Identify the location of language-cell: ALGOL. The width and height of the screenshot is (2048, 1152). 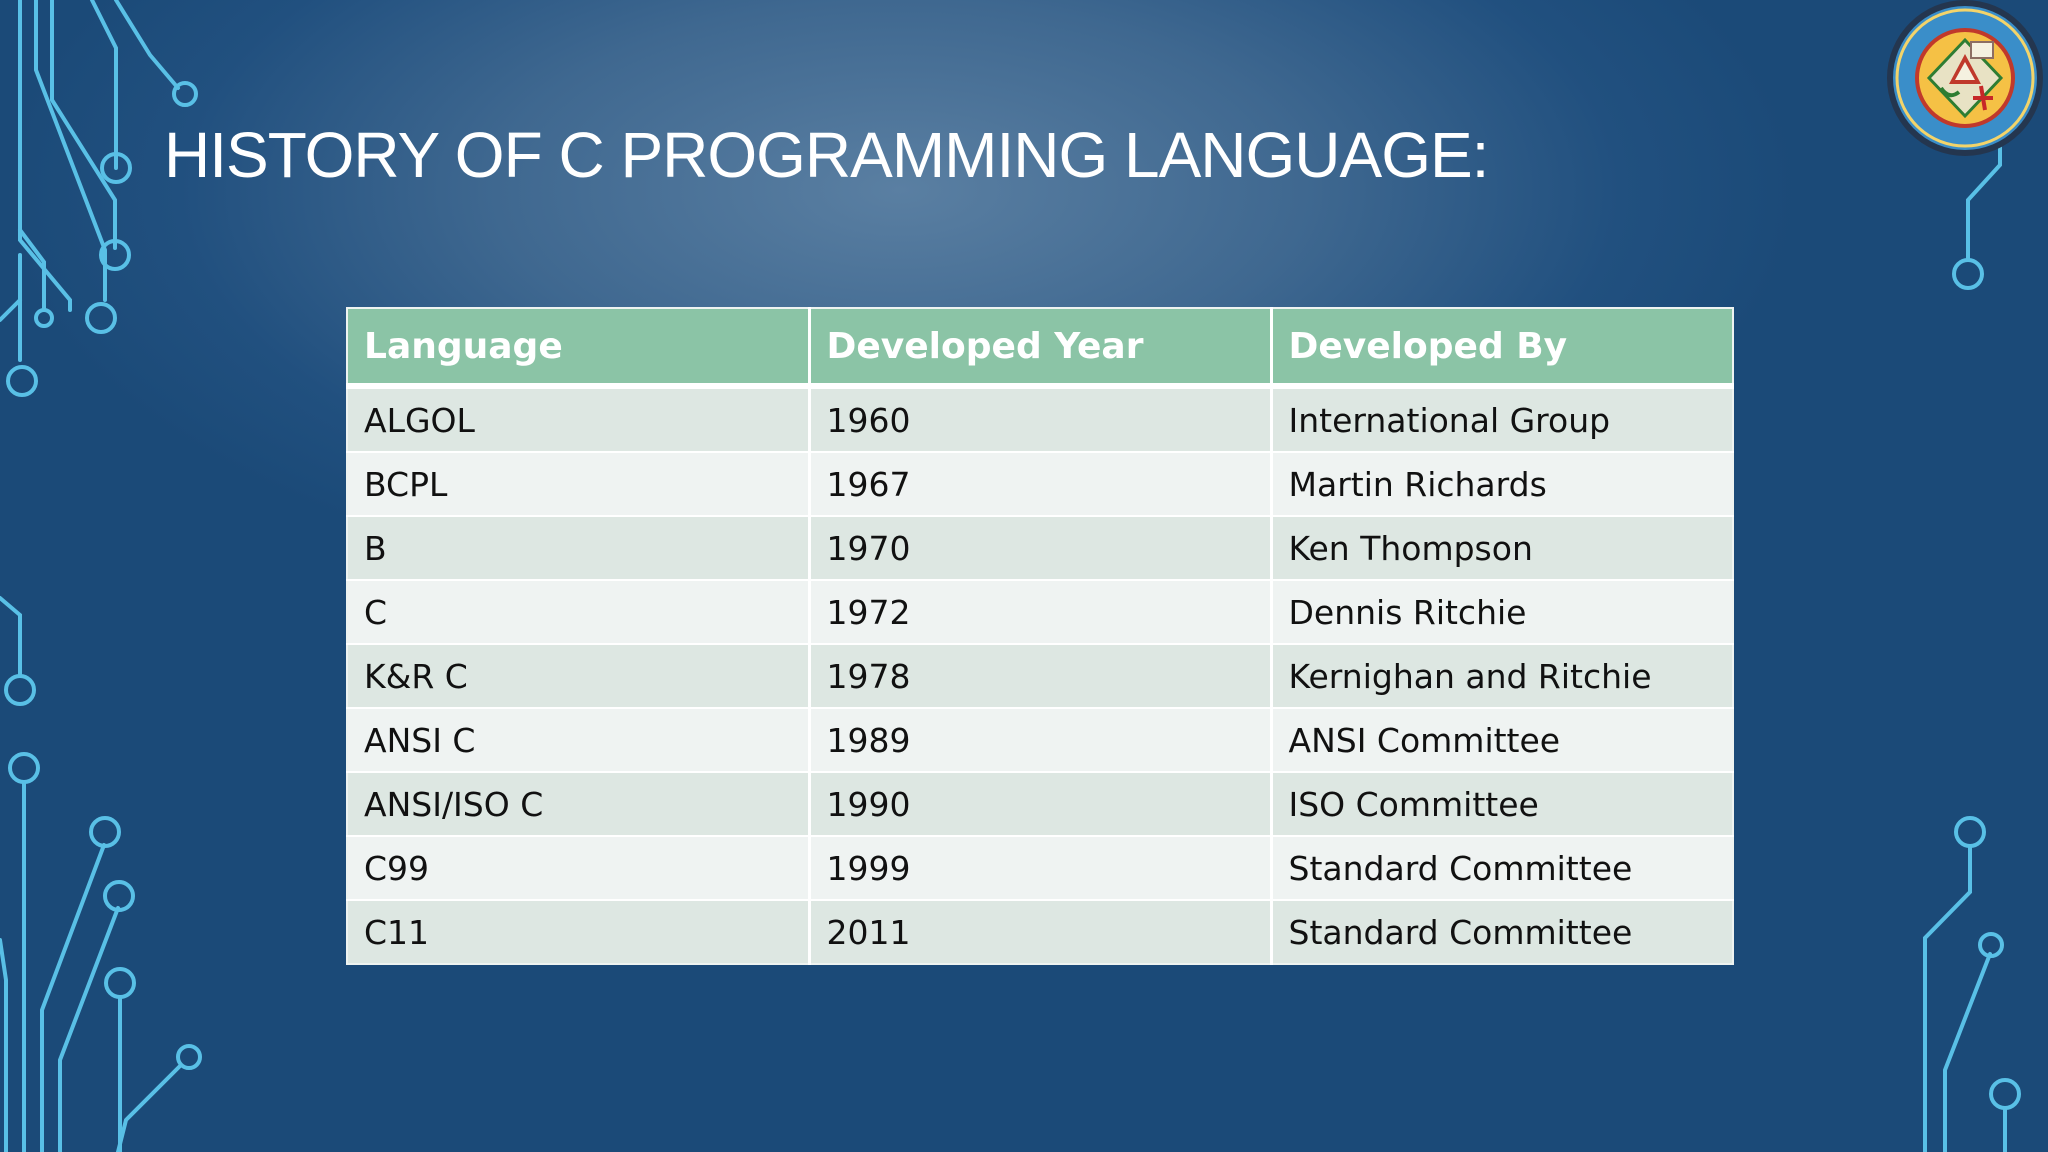
(579, 418).